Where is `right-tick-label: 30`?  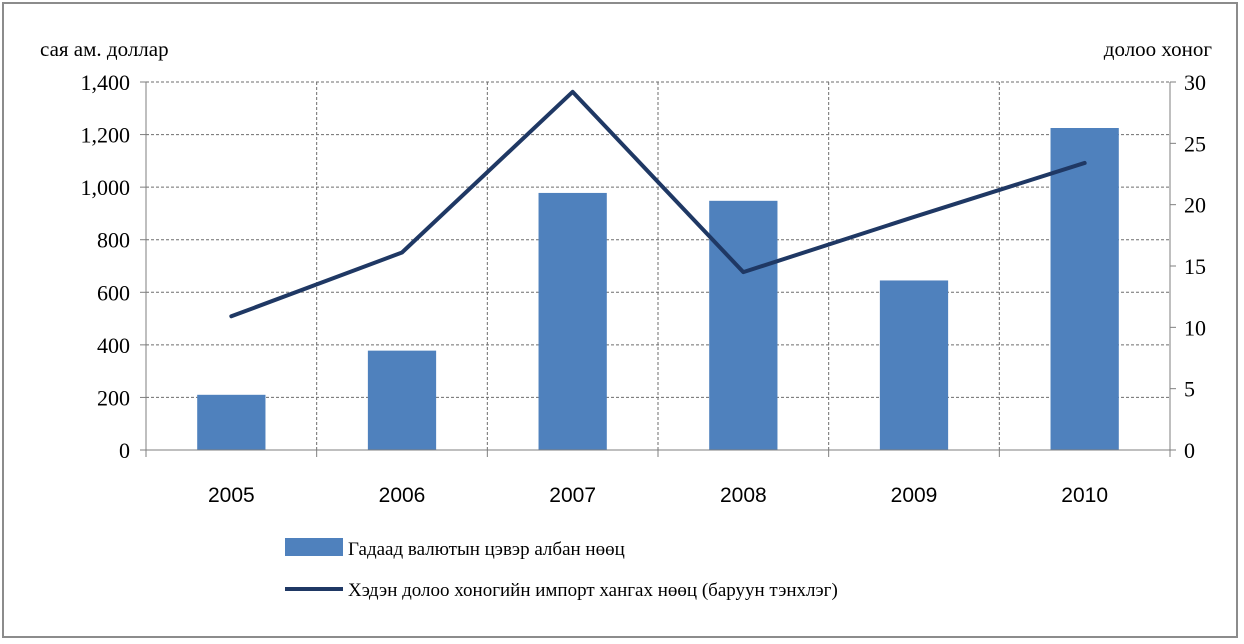
right-tick-label: 30 is located at coordinates (1195, 82).